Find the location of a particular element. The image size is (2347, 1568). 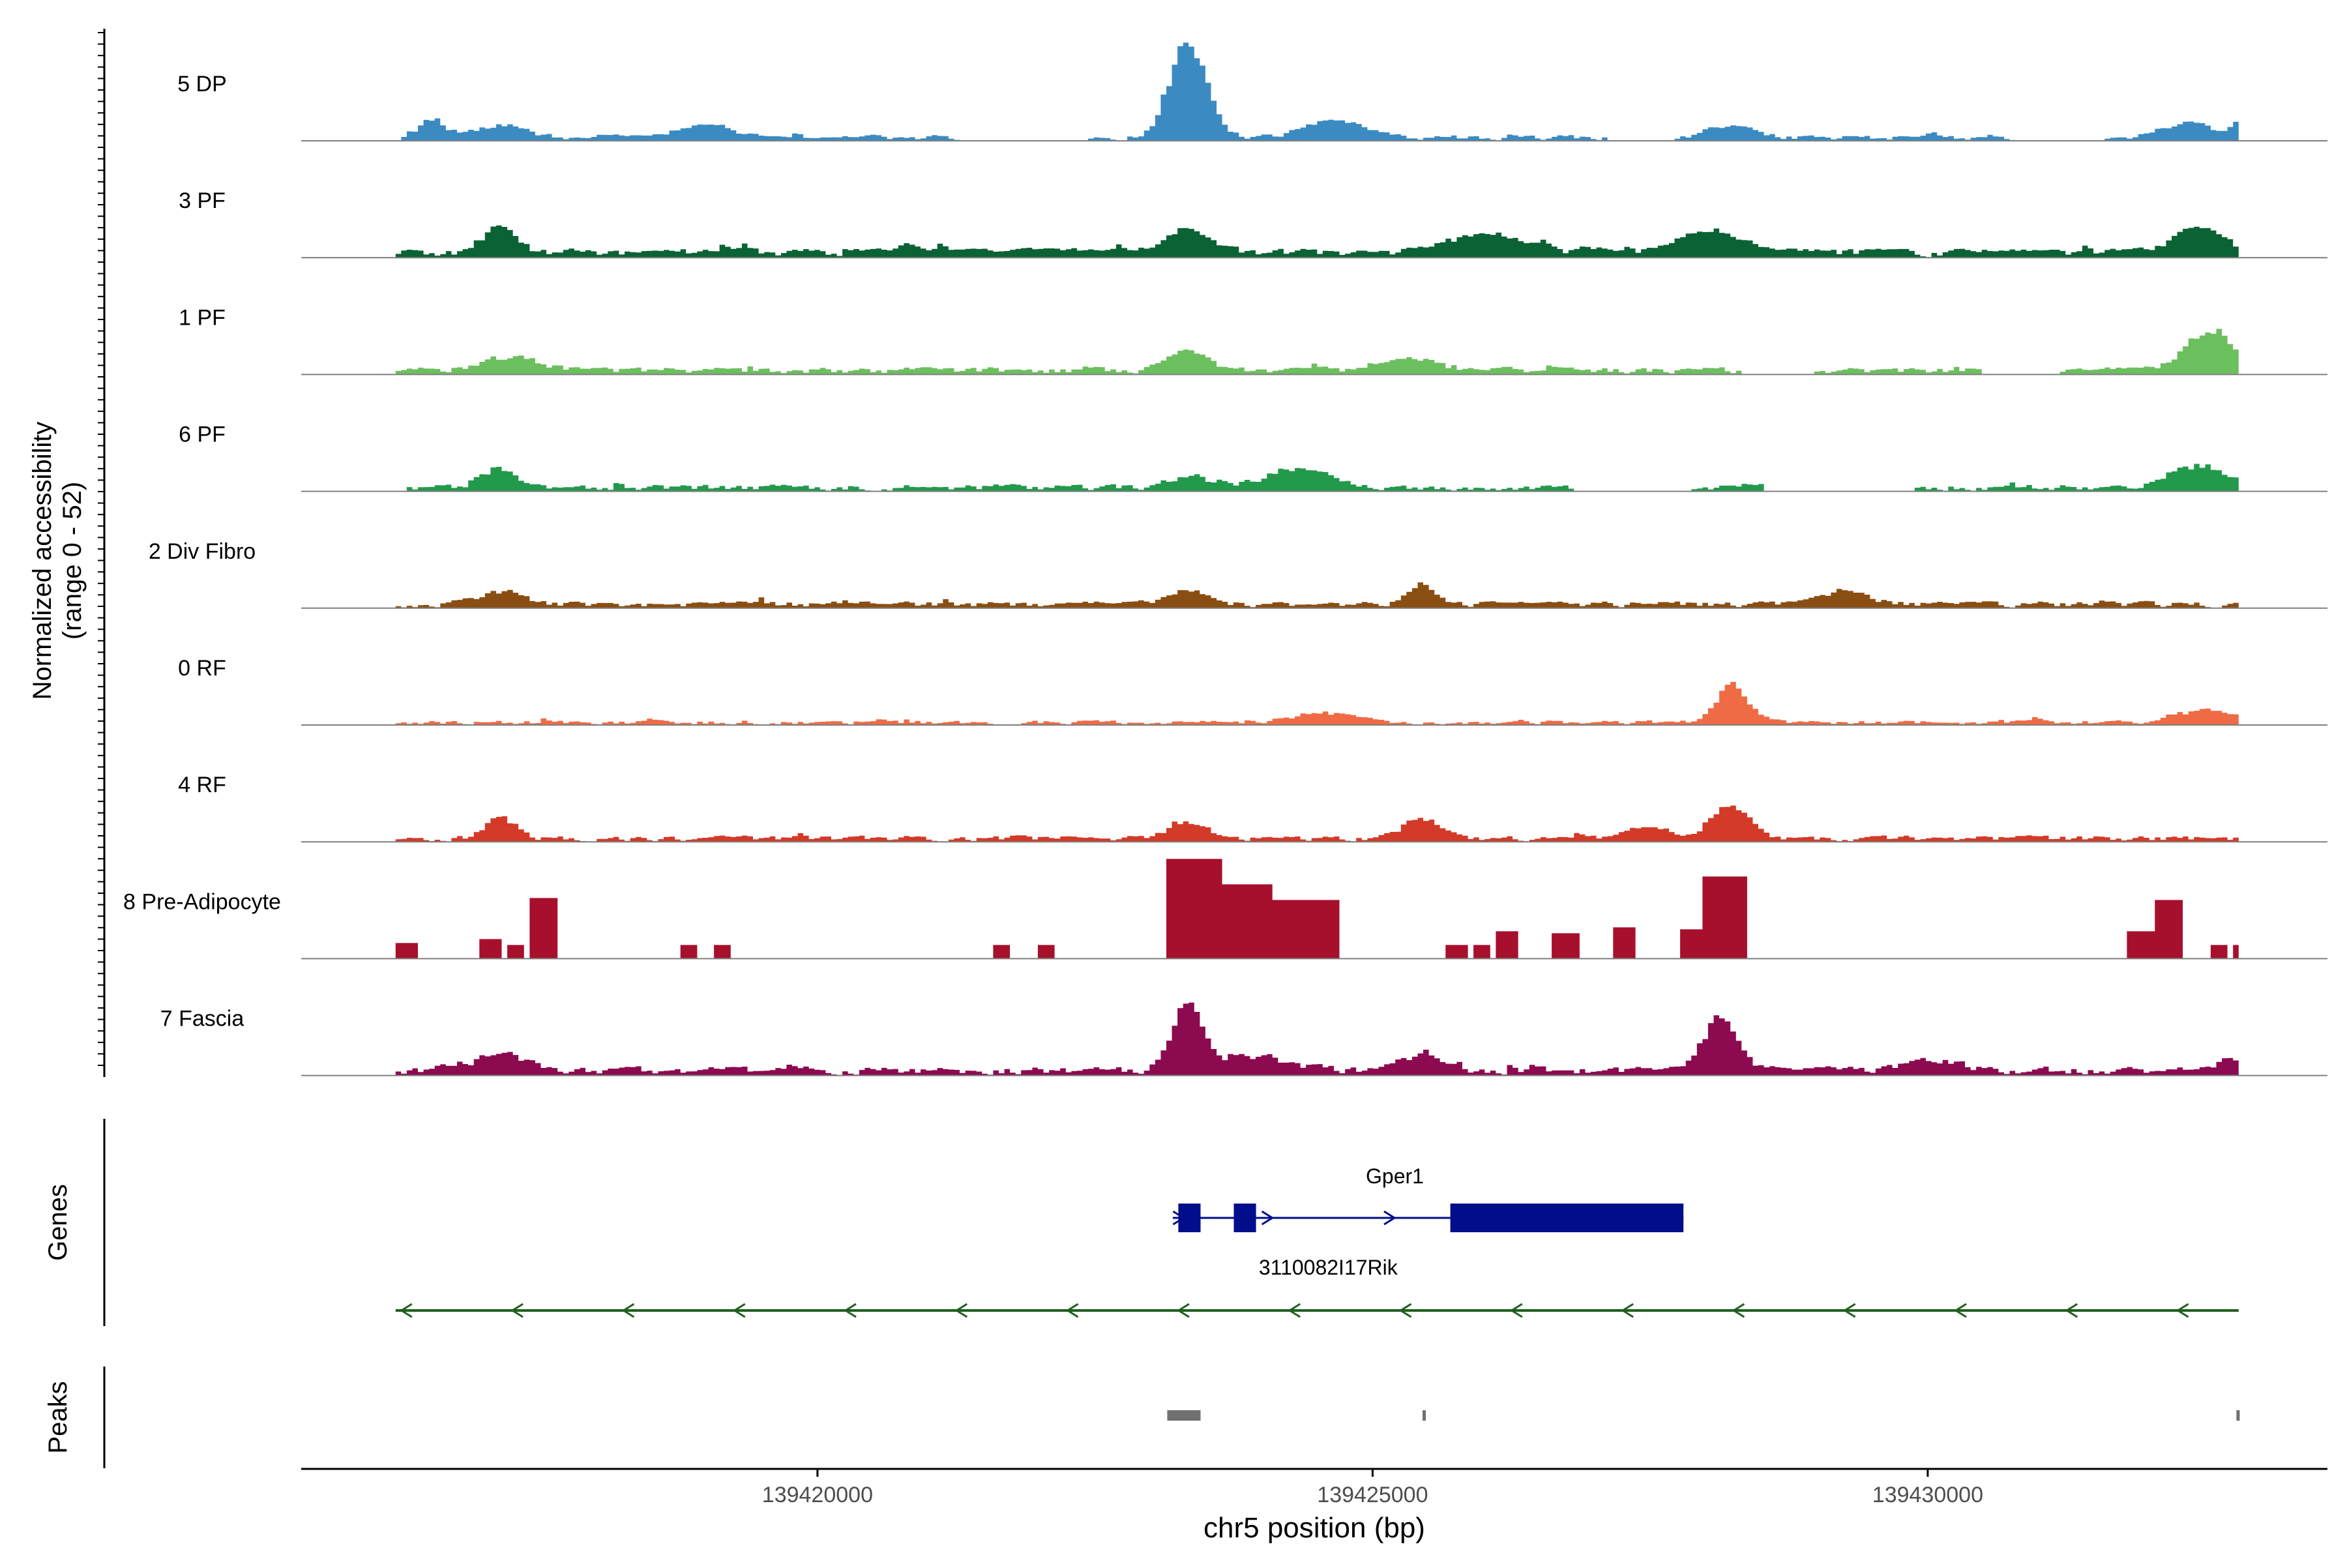

y-axis is located at coordinates (102, 553).